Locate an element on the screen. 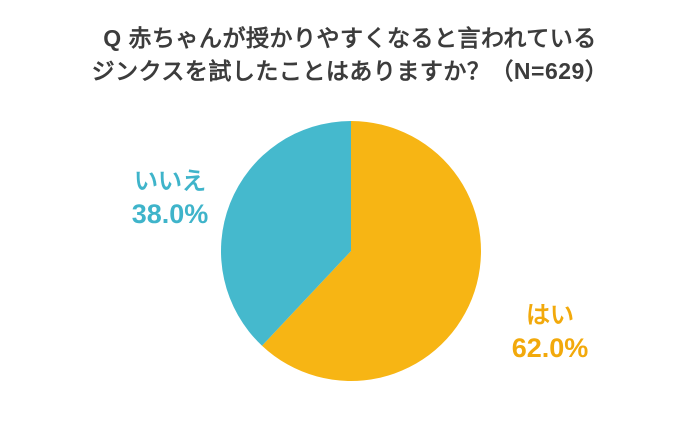 This screenshot has height=438, width=700. slice-label-yes-percent: 62.0% is located at coordinates (550, 348).